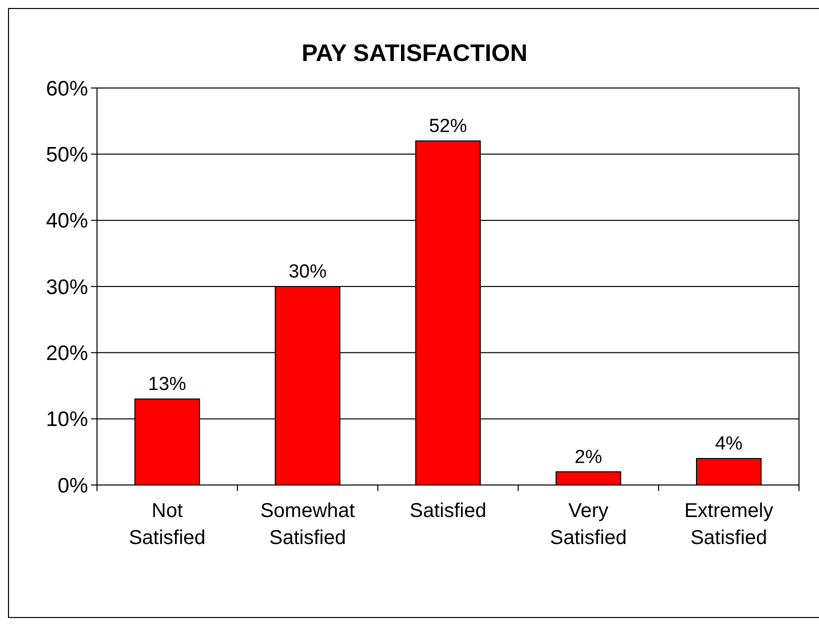 The height and width of the screenshot is (626, 819). Describe the element at coordinates (67, 354) in the screenshot. I see `y-tick-label: 20%` at that location.